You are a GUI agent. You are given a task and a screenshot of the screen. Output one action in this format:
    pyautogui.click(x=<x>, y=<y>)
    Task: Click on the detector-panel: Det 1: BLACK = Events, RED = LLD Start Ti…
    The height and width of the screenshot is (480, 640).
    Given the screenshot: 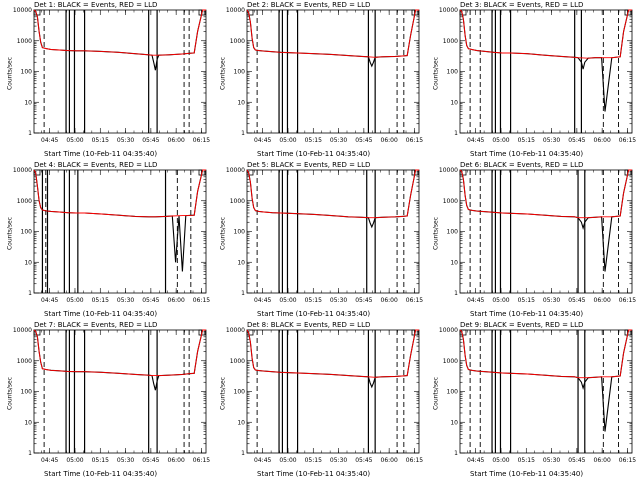 What is the action you would take?
    pyautogui.click(x=106, y=80)
    